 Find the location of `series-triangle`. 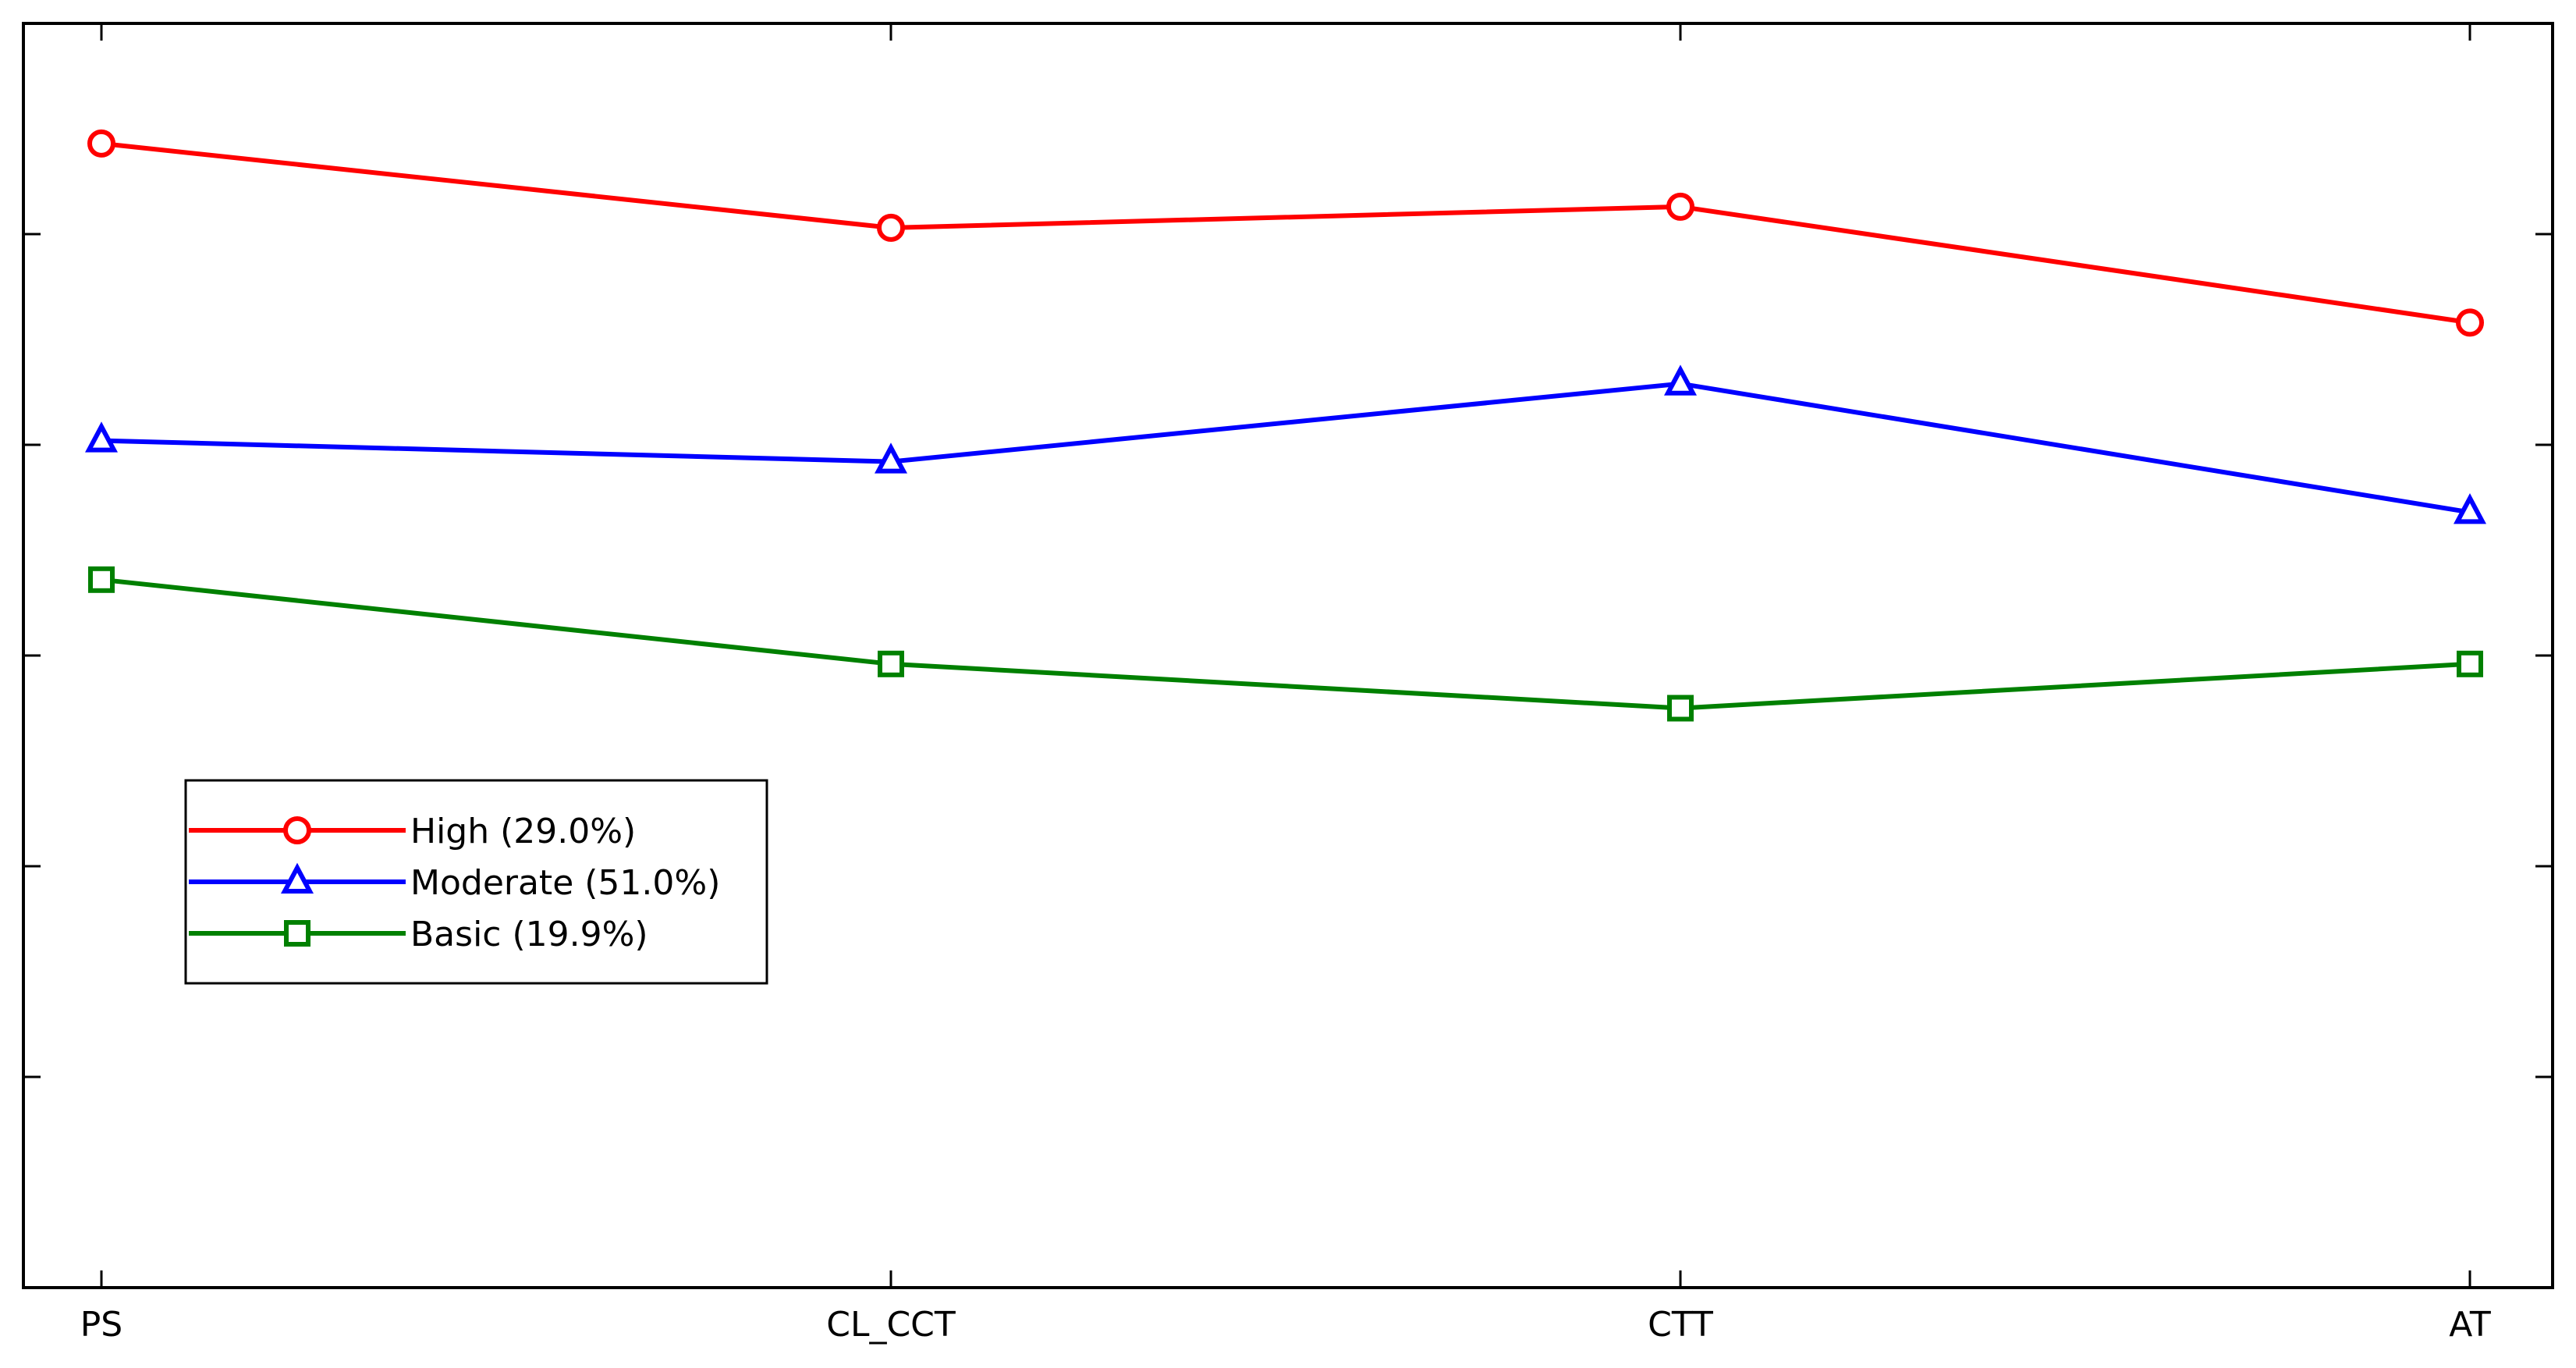

series-triangle is located at coordinates (1285, 444).